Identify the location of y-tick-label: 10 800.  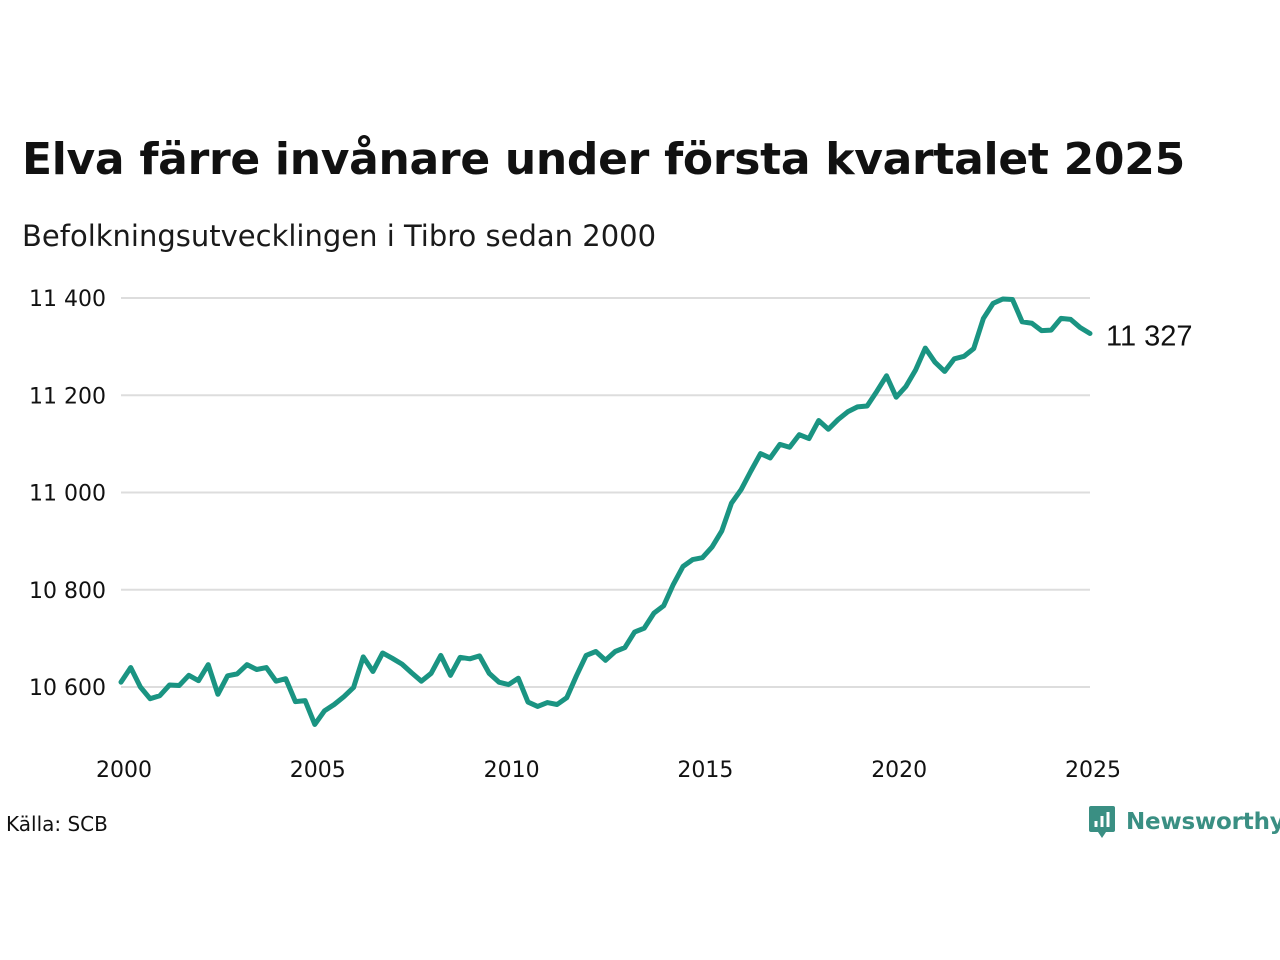
(67, 591).